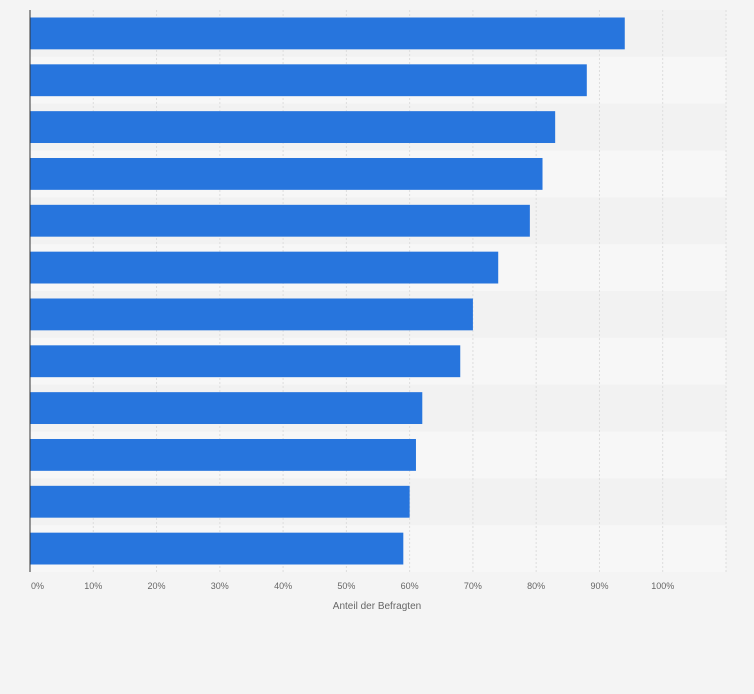 Image resolution: width=754 pixels, height=694 pixels. I want to click on x-tick-label: 80%, so click(536, 586).